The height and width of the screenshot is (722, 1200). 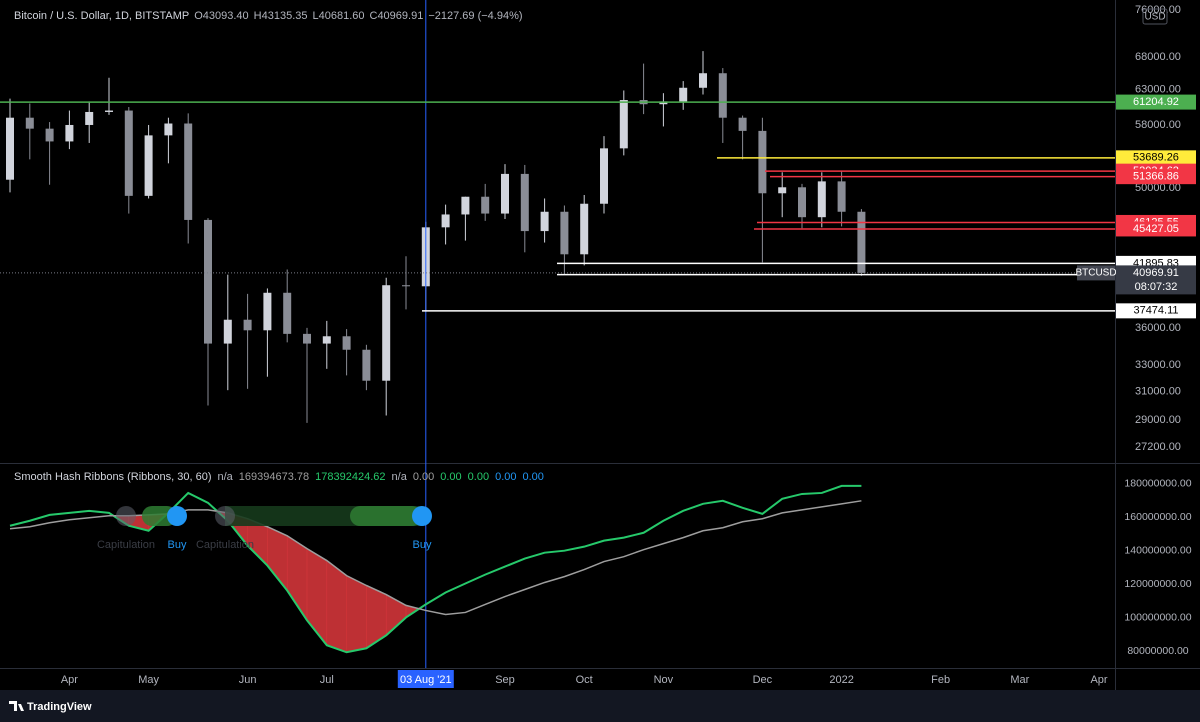 I want to click on capitulation-fill, so click(x=356, y=614).